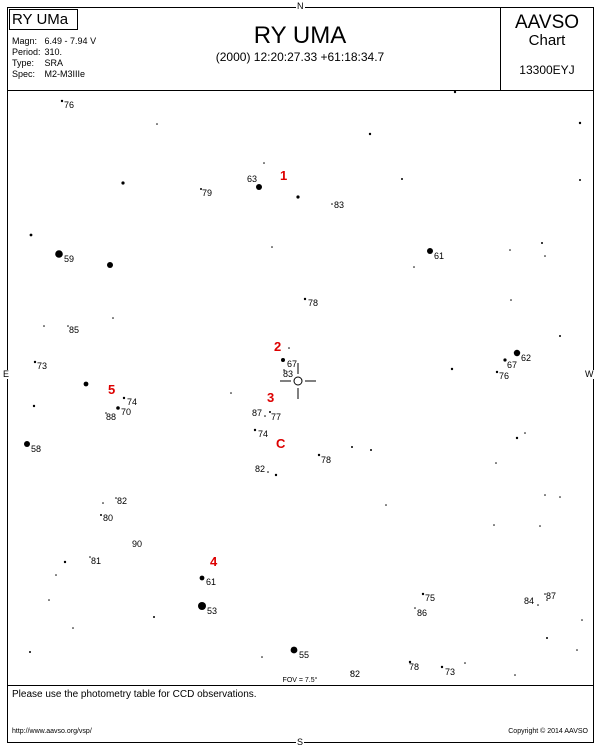 This screenshot has height=750, width=600. I want to click on footer-url: http://www.aavso.org/vsp/, so click(52, 731).